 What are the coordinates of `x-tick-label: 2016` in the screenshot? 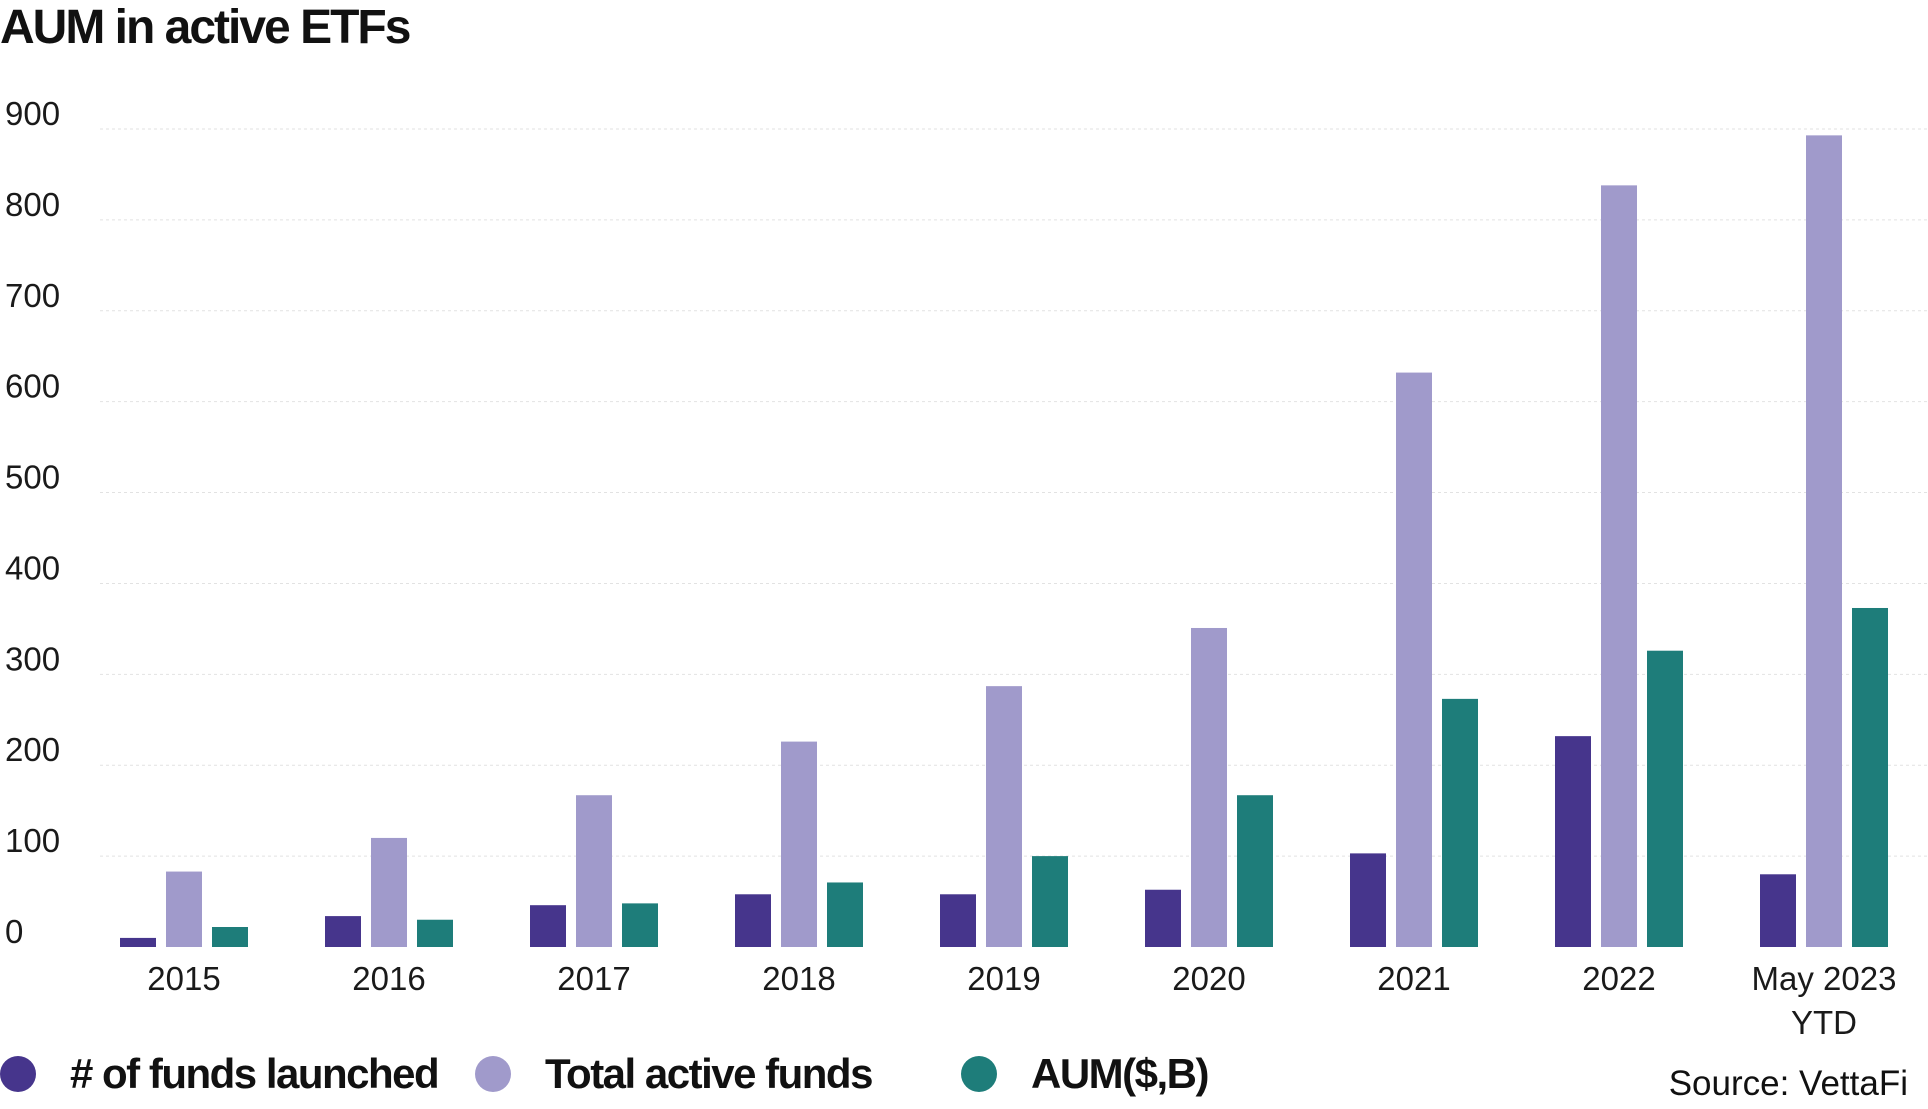 It's located at (388, 978).